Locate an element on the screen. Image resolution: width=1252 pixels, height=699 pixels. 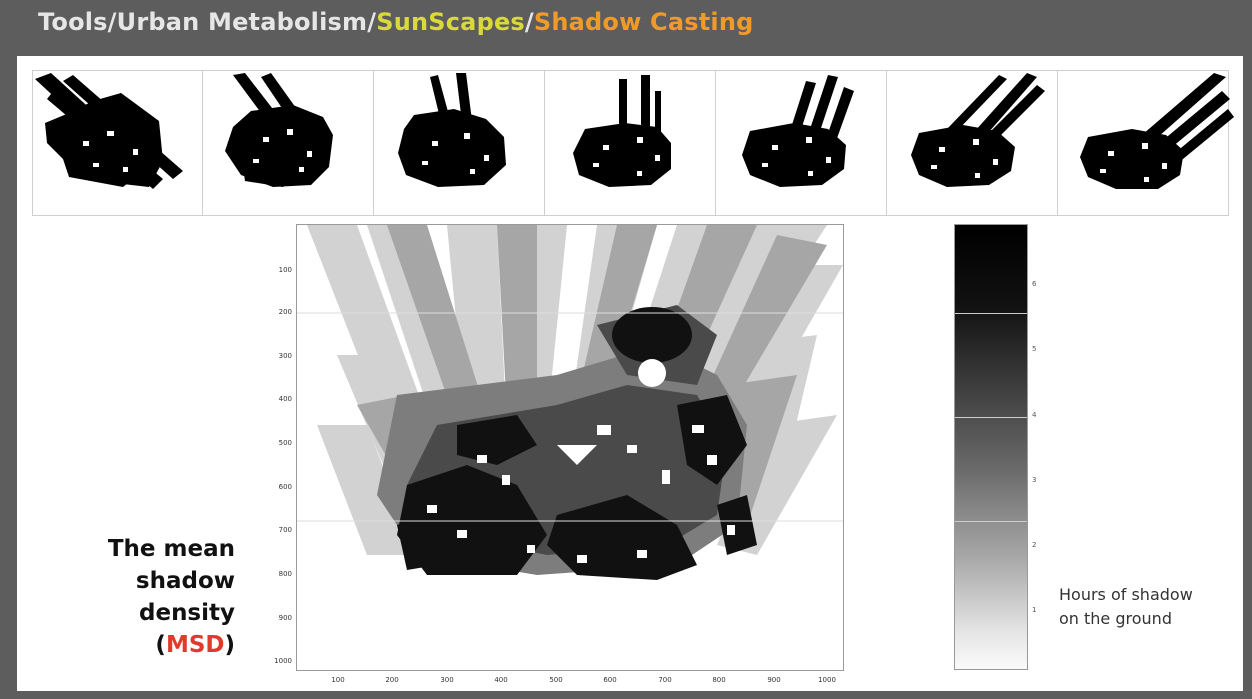
colorbar-tick: 6 is located at coordinates (1034, 284).